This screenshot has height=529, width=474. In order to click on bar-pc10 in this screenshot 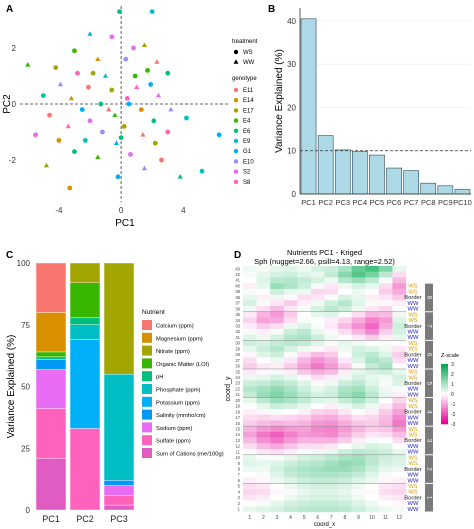, I will do `click(462, 191)`.